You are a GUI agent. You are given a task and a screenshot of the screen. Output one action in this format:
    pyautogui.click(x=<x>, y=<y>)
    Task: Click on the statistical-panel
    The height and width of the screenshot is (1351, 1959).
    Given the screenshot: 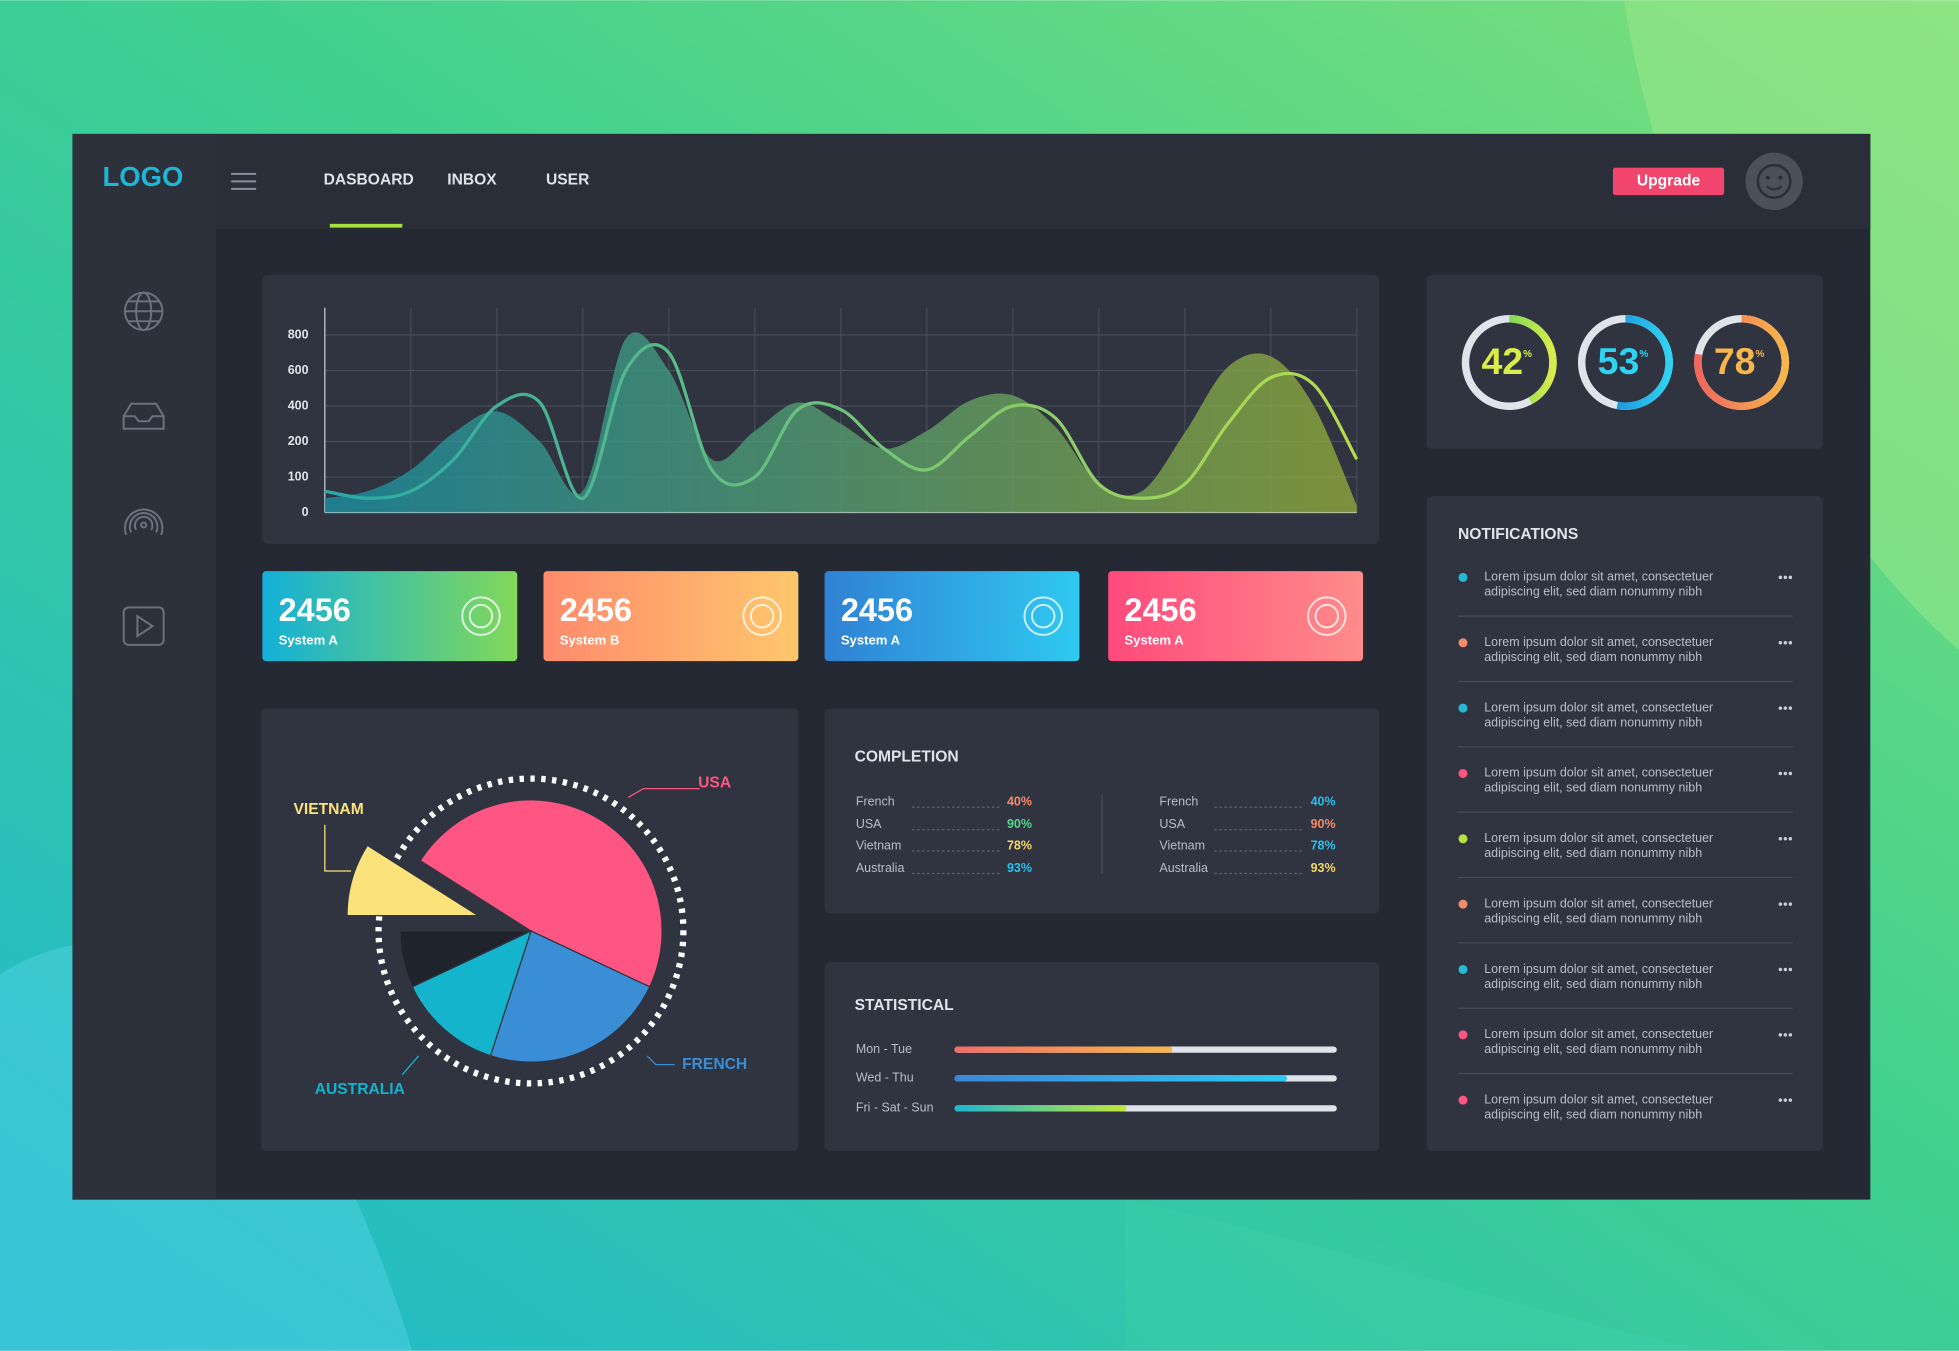 What is the action you would take?
    pyautogui.click(x=1102, y=1056)
    